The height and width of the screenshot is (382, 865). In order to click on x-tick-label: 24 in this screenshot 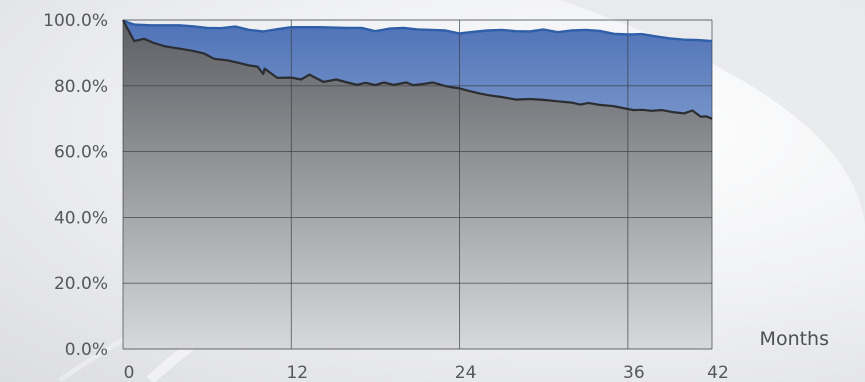, I will do `click(466, 372)`.